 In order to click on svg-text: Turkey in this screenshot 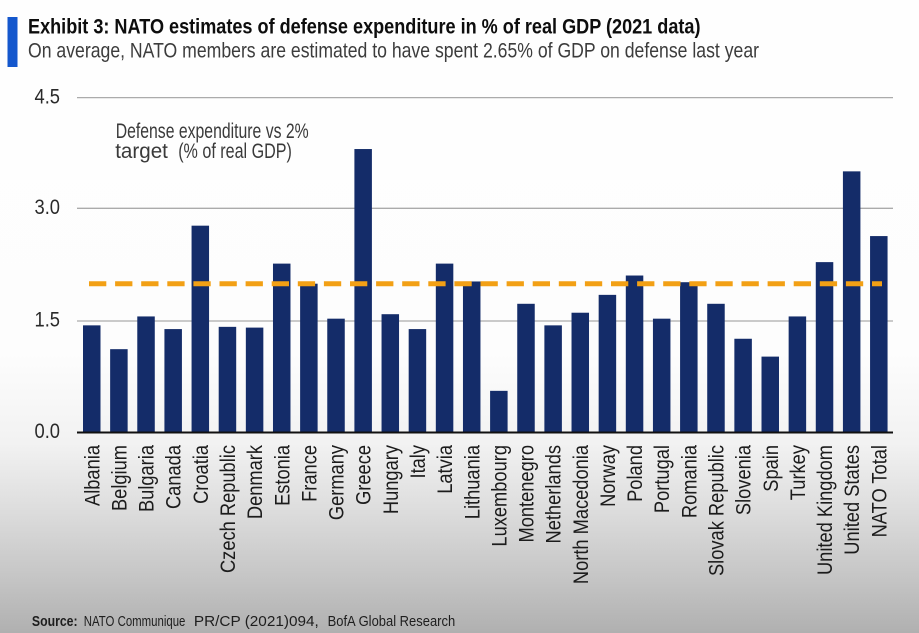, I will do `click(798, 473)`.